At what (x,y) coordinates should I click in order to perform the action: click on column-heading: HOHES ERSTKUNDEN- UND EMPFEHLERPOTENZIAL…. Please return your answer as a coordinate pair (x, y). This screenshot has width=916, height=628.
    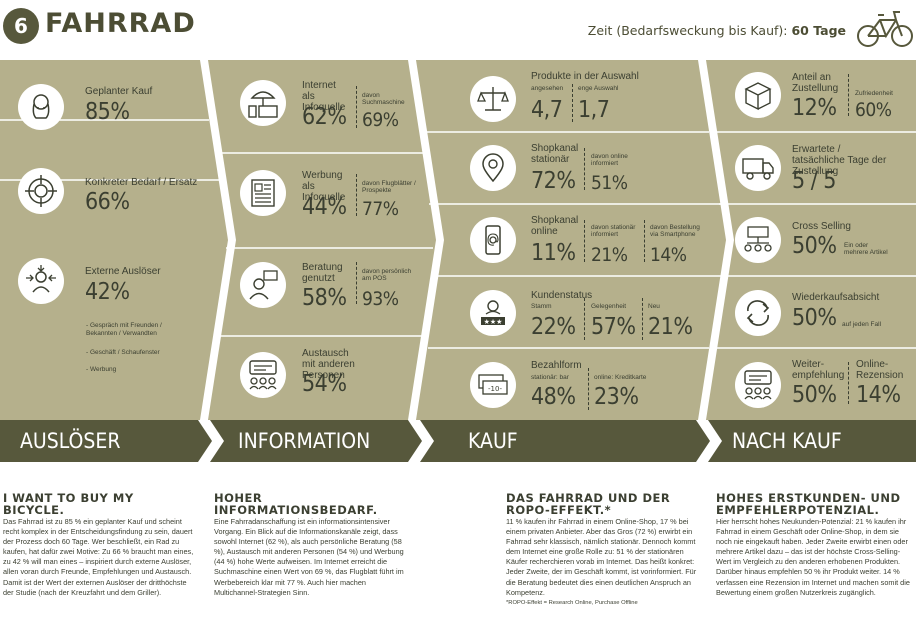
    Looking at the image, I should click on (808, 504).